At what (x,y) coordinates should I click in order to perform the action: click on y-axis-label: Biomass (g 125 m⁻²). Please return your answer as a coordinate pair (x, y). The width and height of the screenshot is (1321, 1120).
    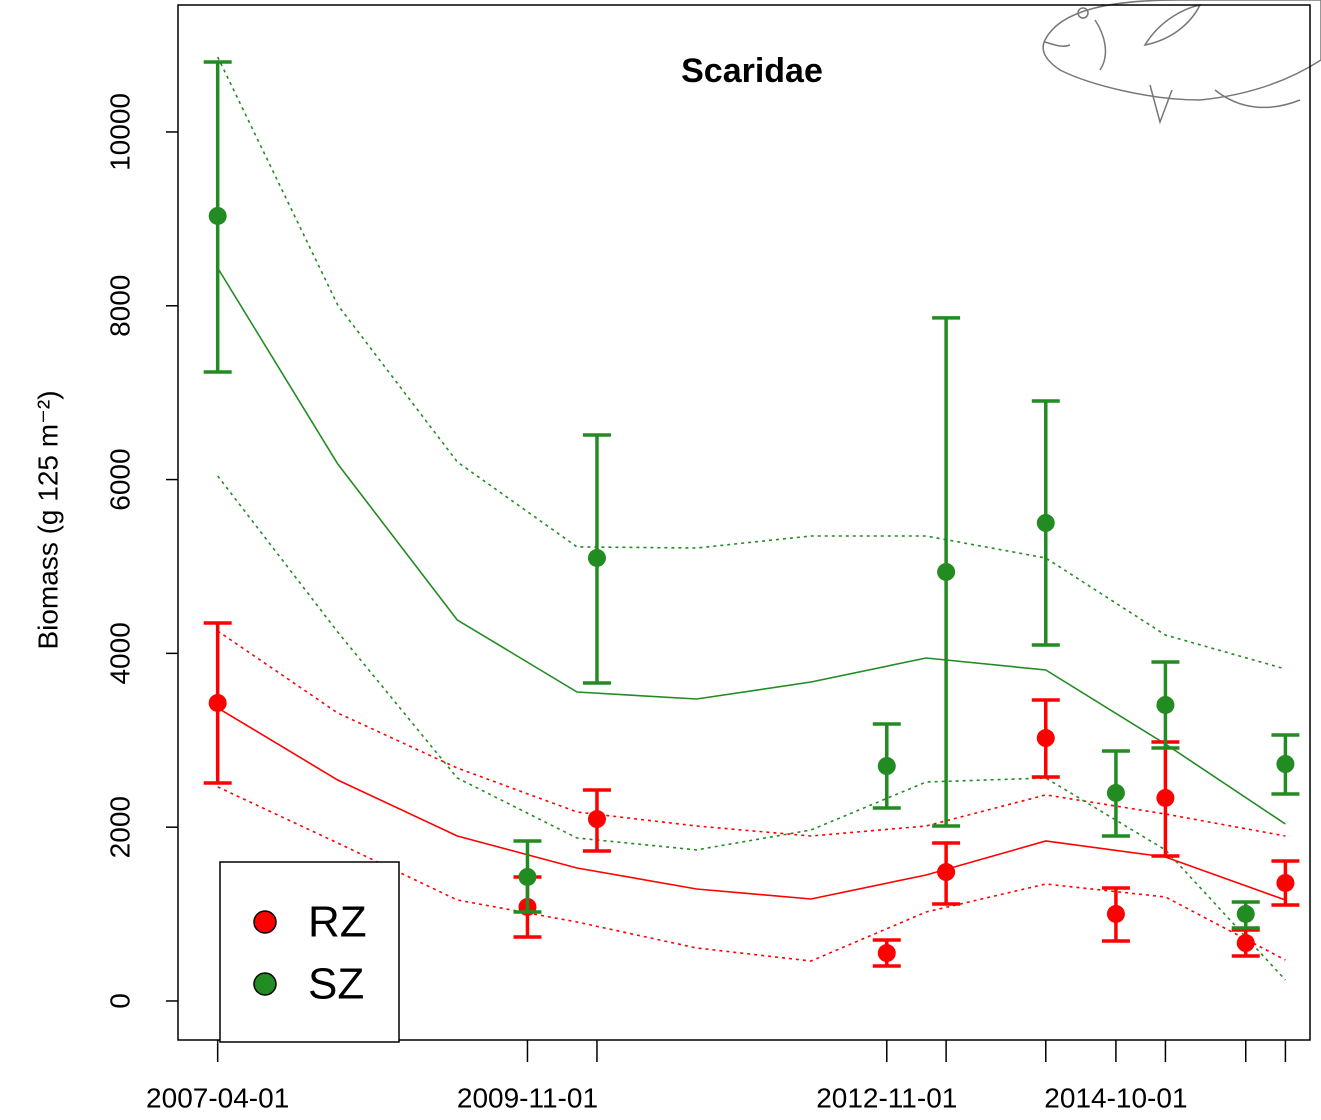
    Looking at the image, I should click on (47, 519).